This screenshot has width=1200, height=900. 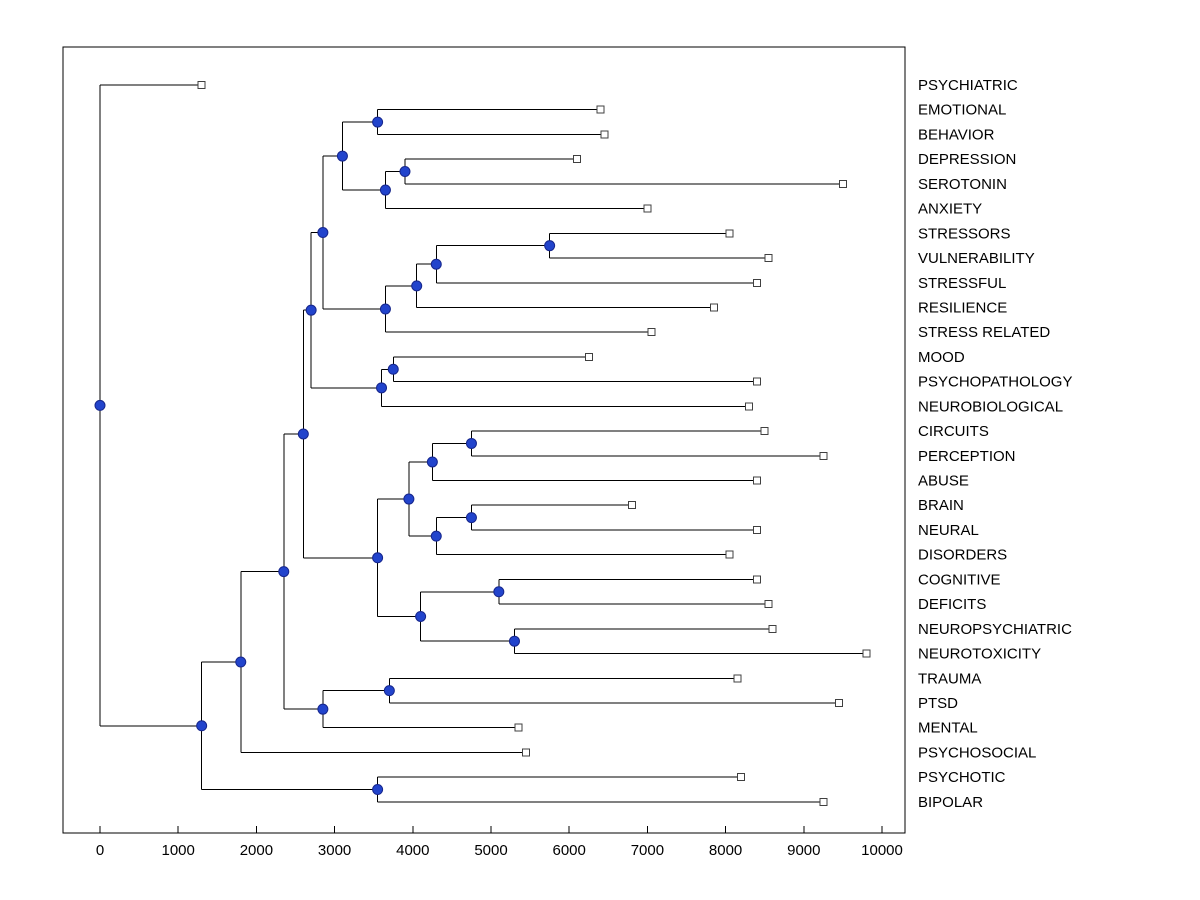 What do you see at coordinates (984, 332) in the screenshot?
I see `leaf-label: STRESS RELATED` at bounding box center [984, 332].